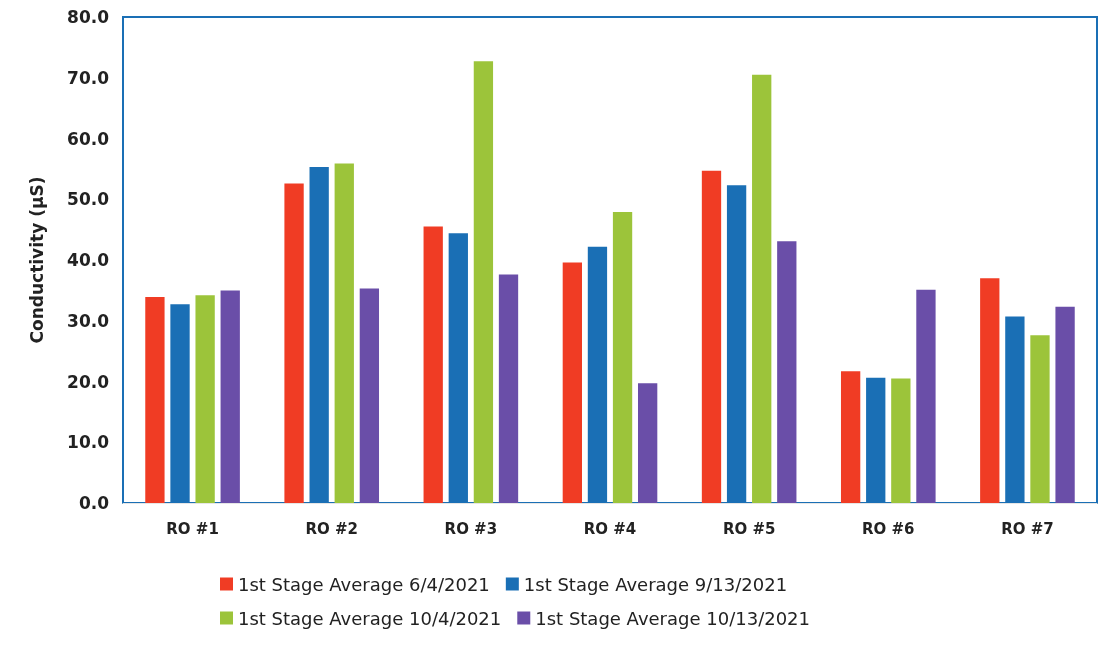  Describe the element at coordinates (610, 528) in the screenshot. I see `x-tick-label: RO #4` at that location.